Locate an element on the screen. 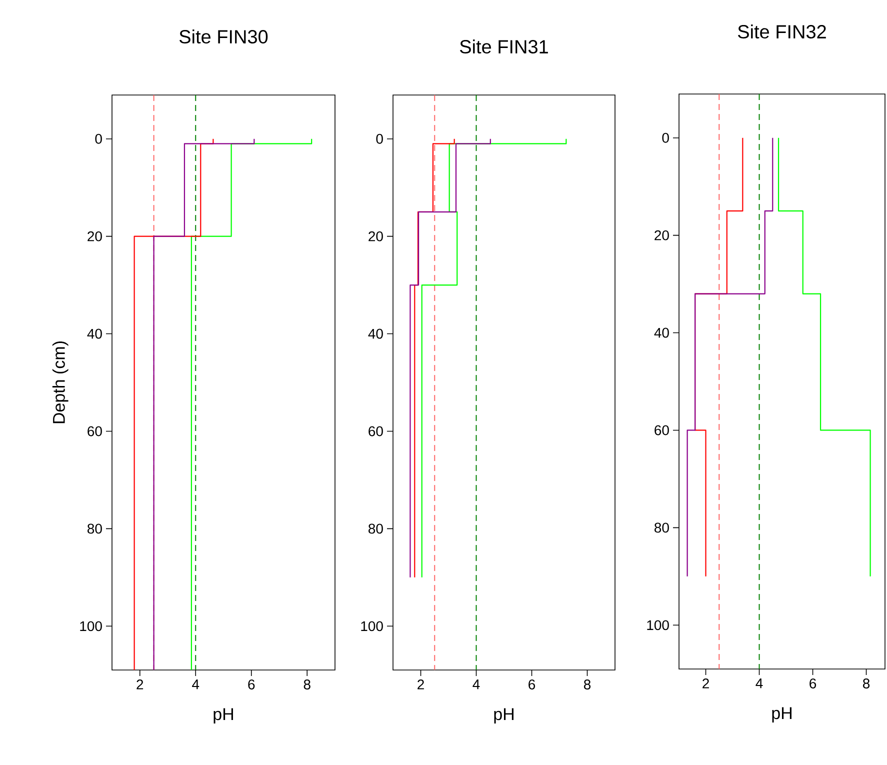 This screenshot has width=887, height=765. chart-title: Site FIN30 is located at coordinates (223, 37).